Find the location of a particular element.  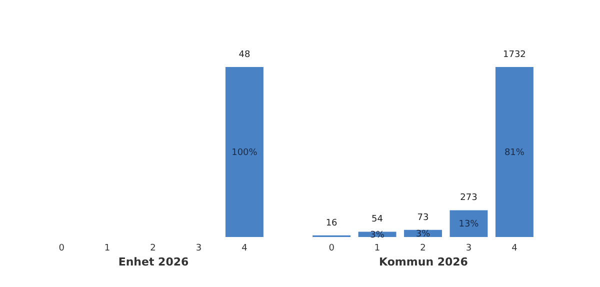

x-axis-title: Enhet 2026 is located at coordinates (154, 262).